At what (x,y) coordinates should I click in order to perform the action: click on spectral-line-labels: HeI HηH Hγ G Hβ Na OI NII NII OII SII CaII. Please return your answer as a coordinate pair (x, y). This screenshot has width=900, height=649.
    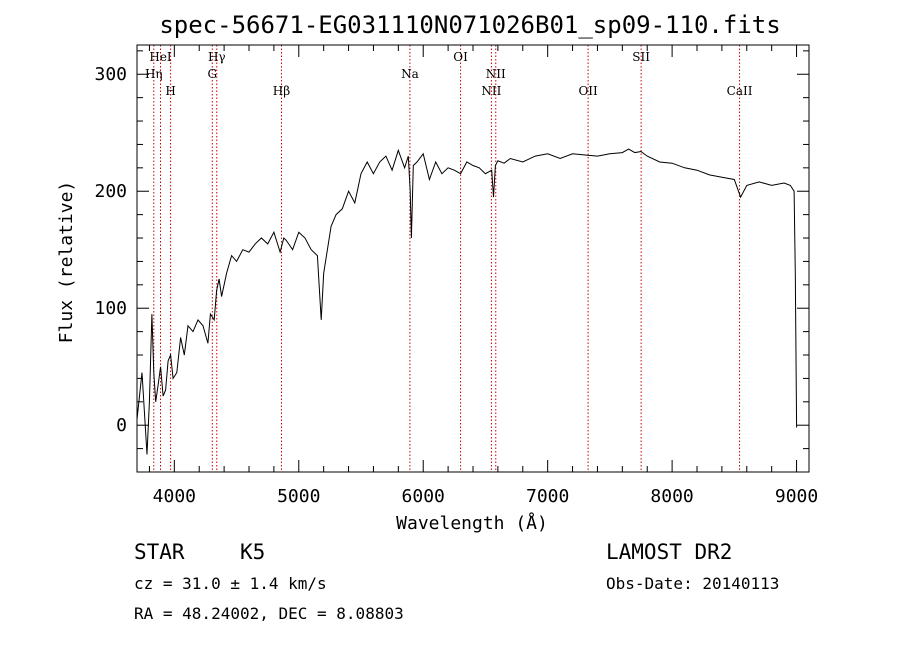
    Looking at the image, I should click on (449, 74).